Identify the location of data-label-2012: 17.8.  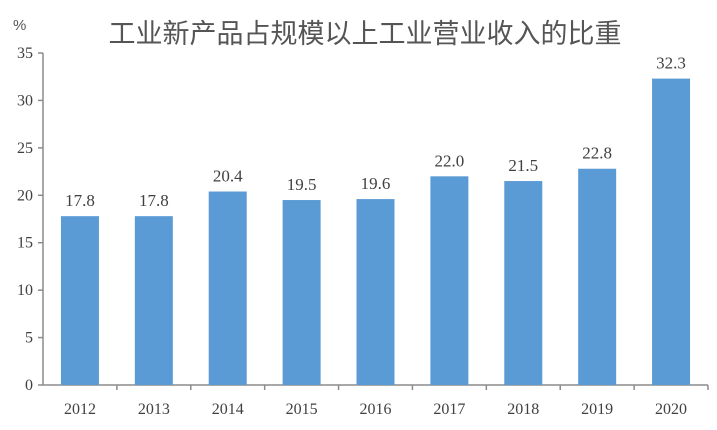
(80, 200).